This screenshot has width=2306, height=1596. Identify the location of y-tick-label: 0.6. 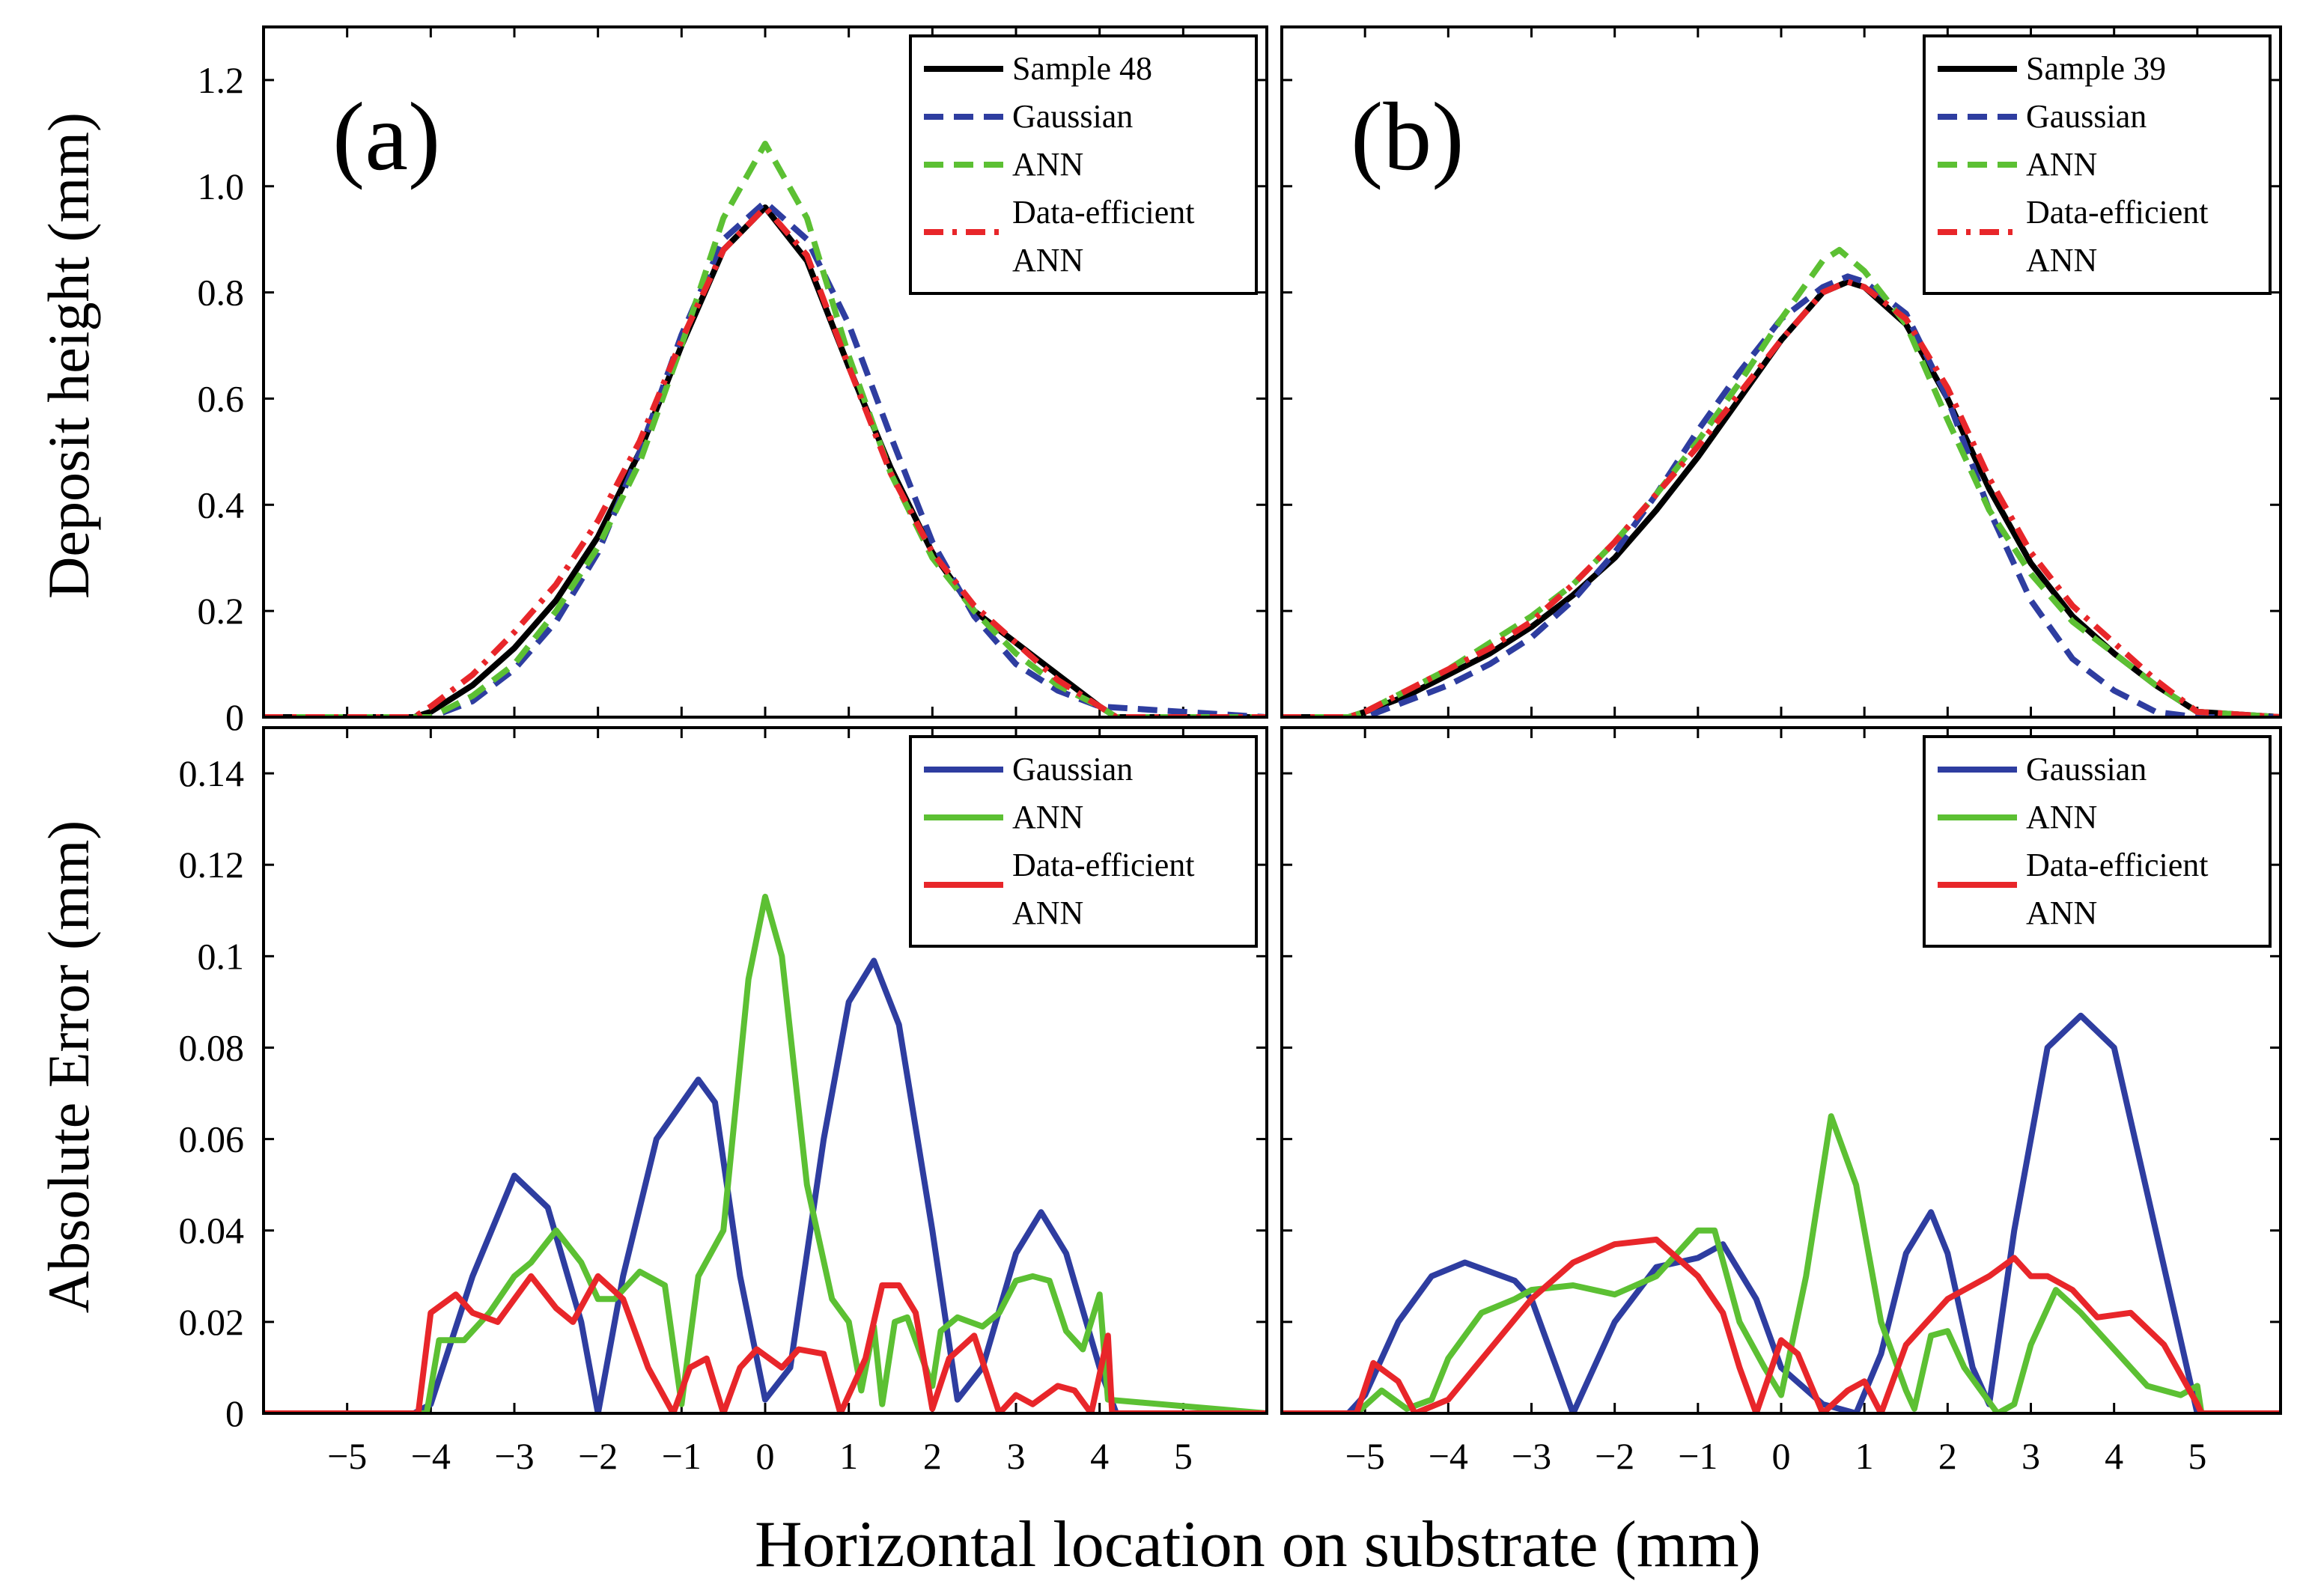
(221, 398).